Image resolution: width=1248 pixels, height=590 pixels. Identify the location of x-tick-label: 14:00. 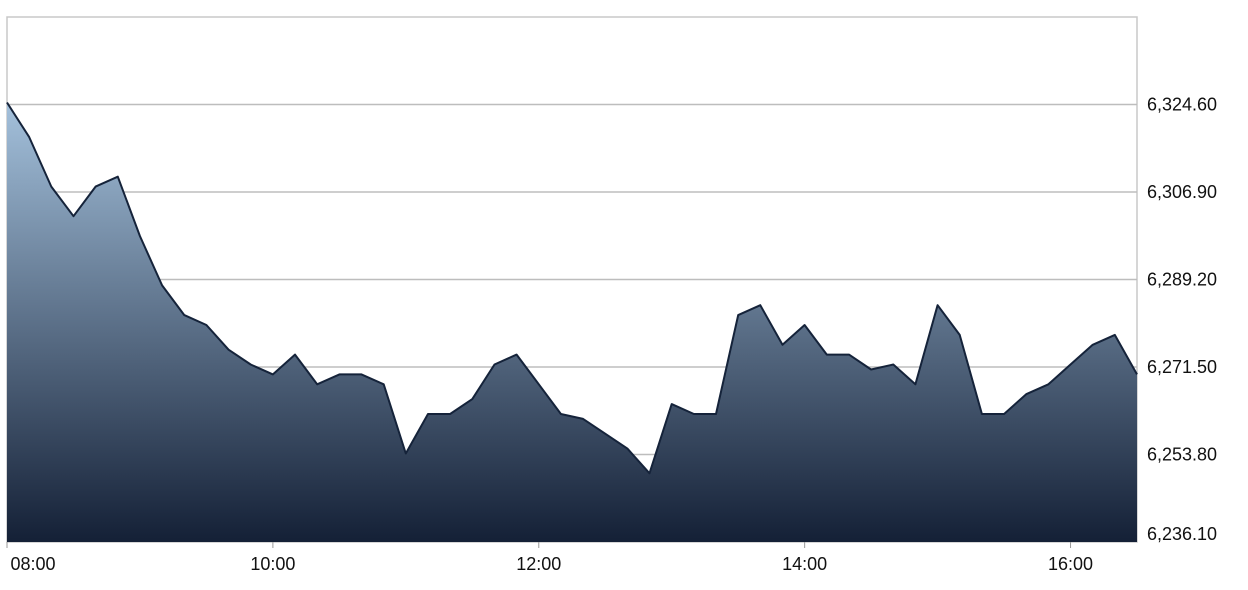
(804, 564).